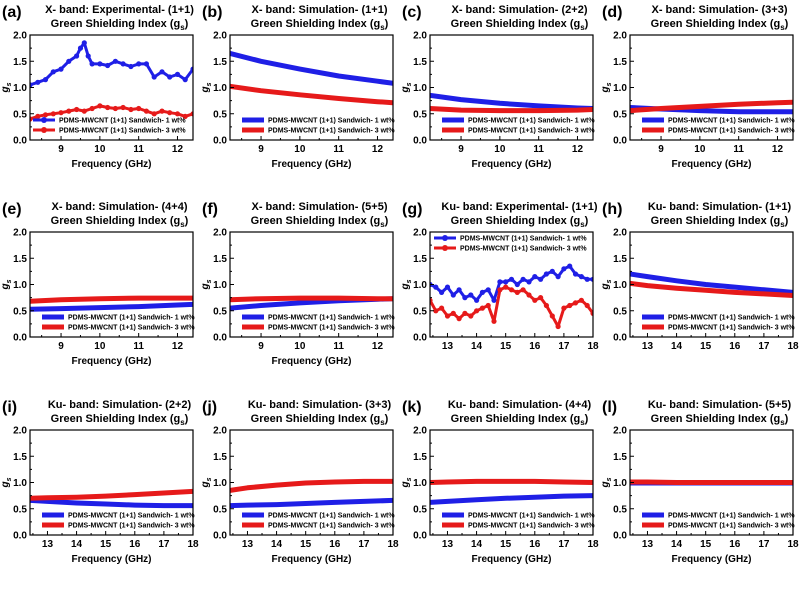  I want to click on legend-label-1: PDMS-MWCNT (1+1) Sandwich- 1 wt%, so click(731, 516).